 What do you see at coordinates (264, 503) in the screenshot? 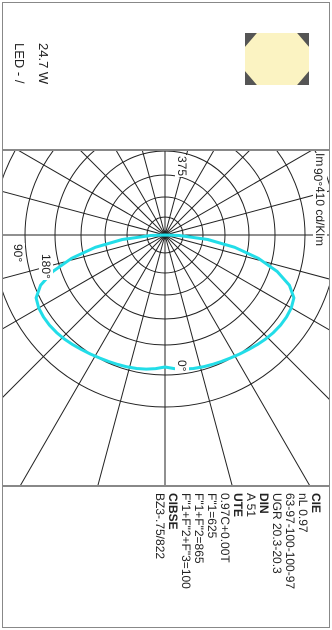
I see `din-title: DIN` at bounding box center [264, 503].